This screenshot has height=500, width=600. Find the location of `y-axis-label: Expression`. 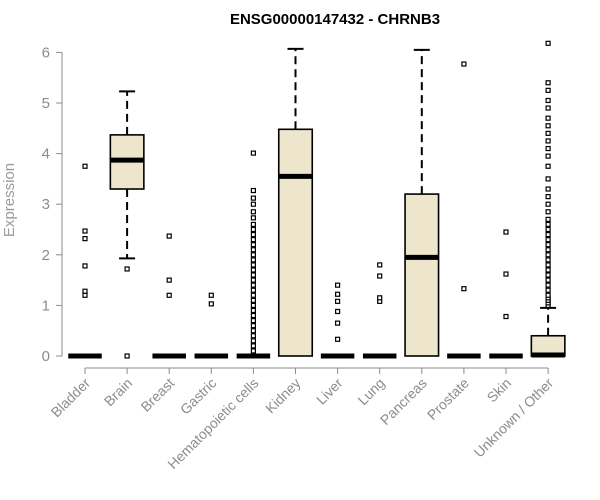

y-axis-label: Expression is located at coordinates (9, 200).